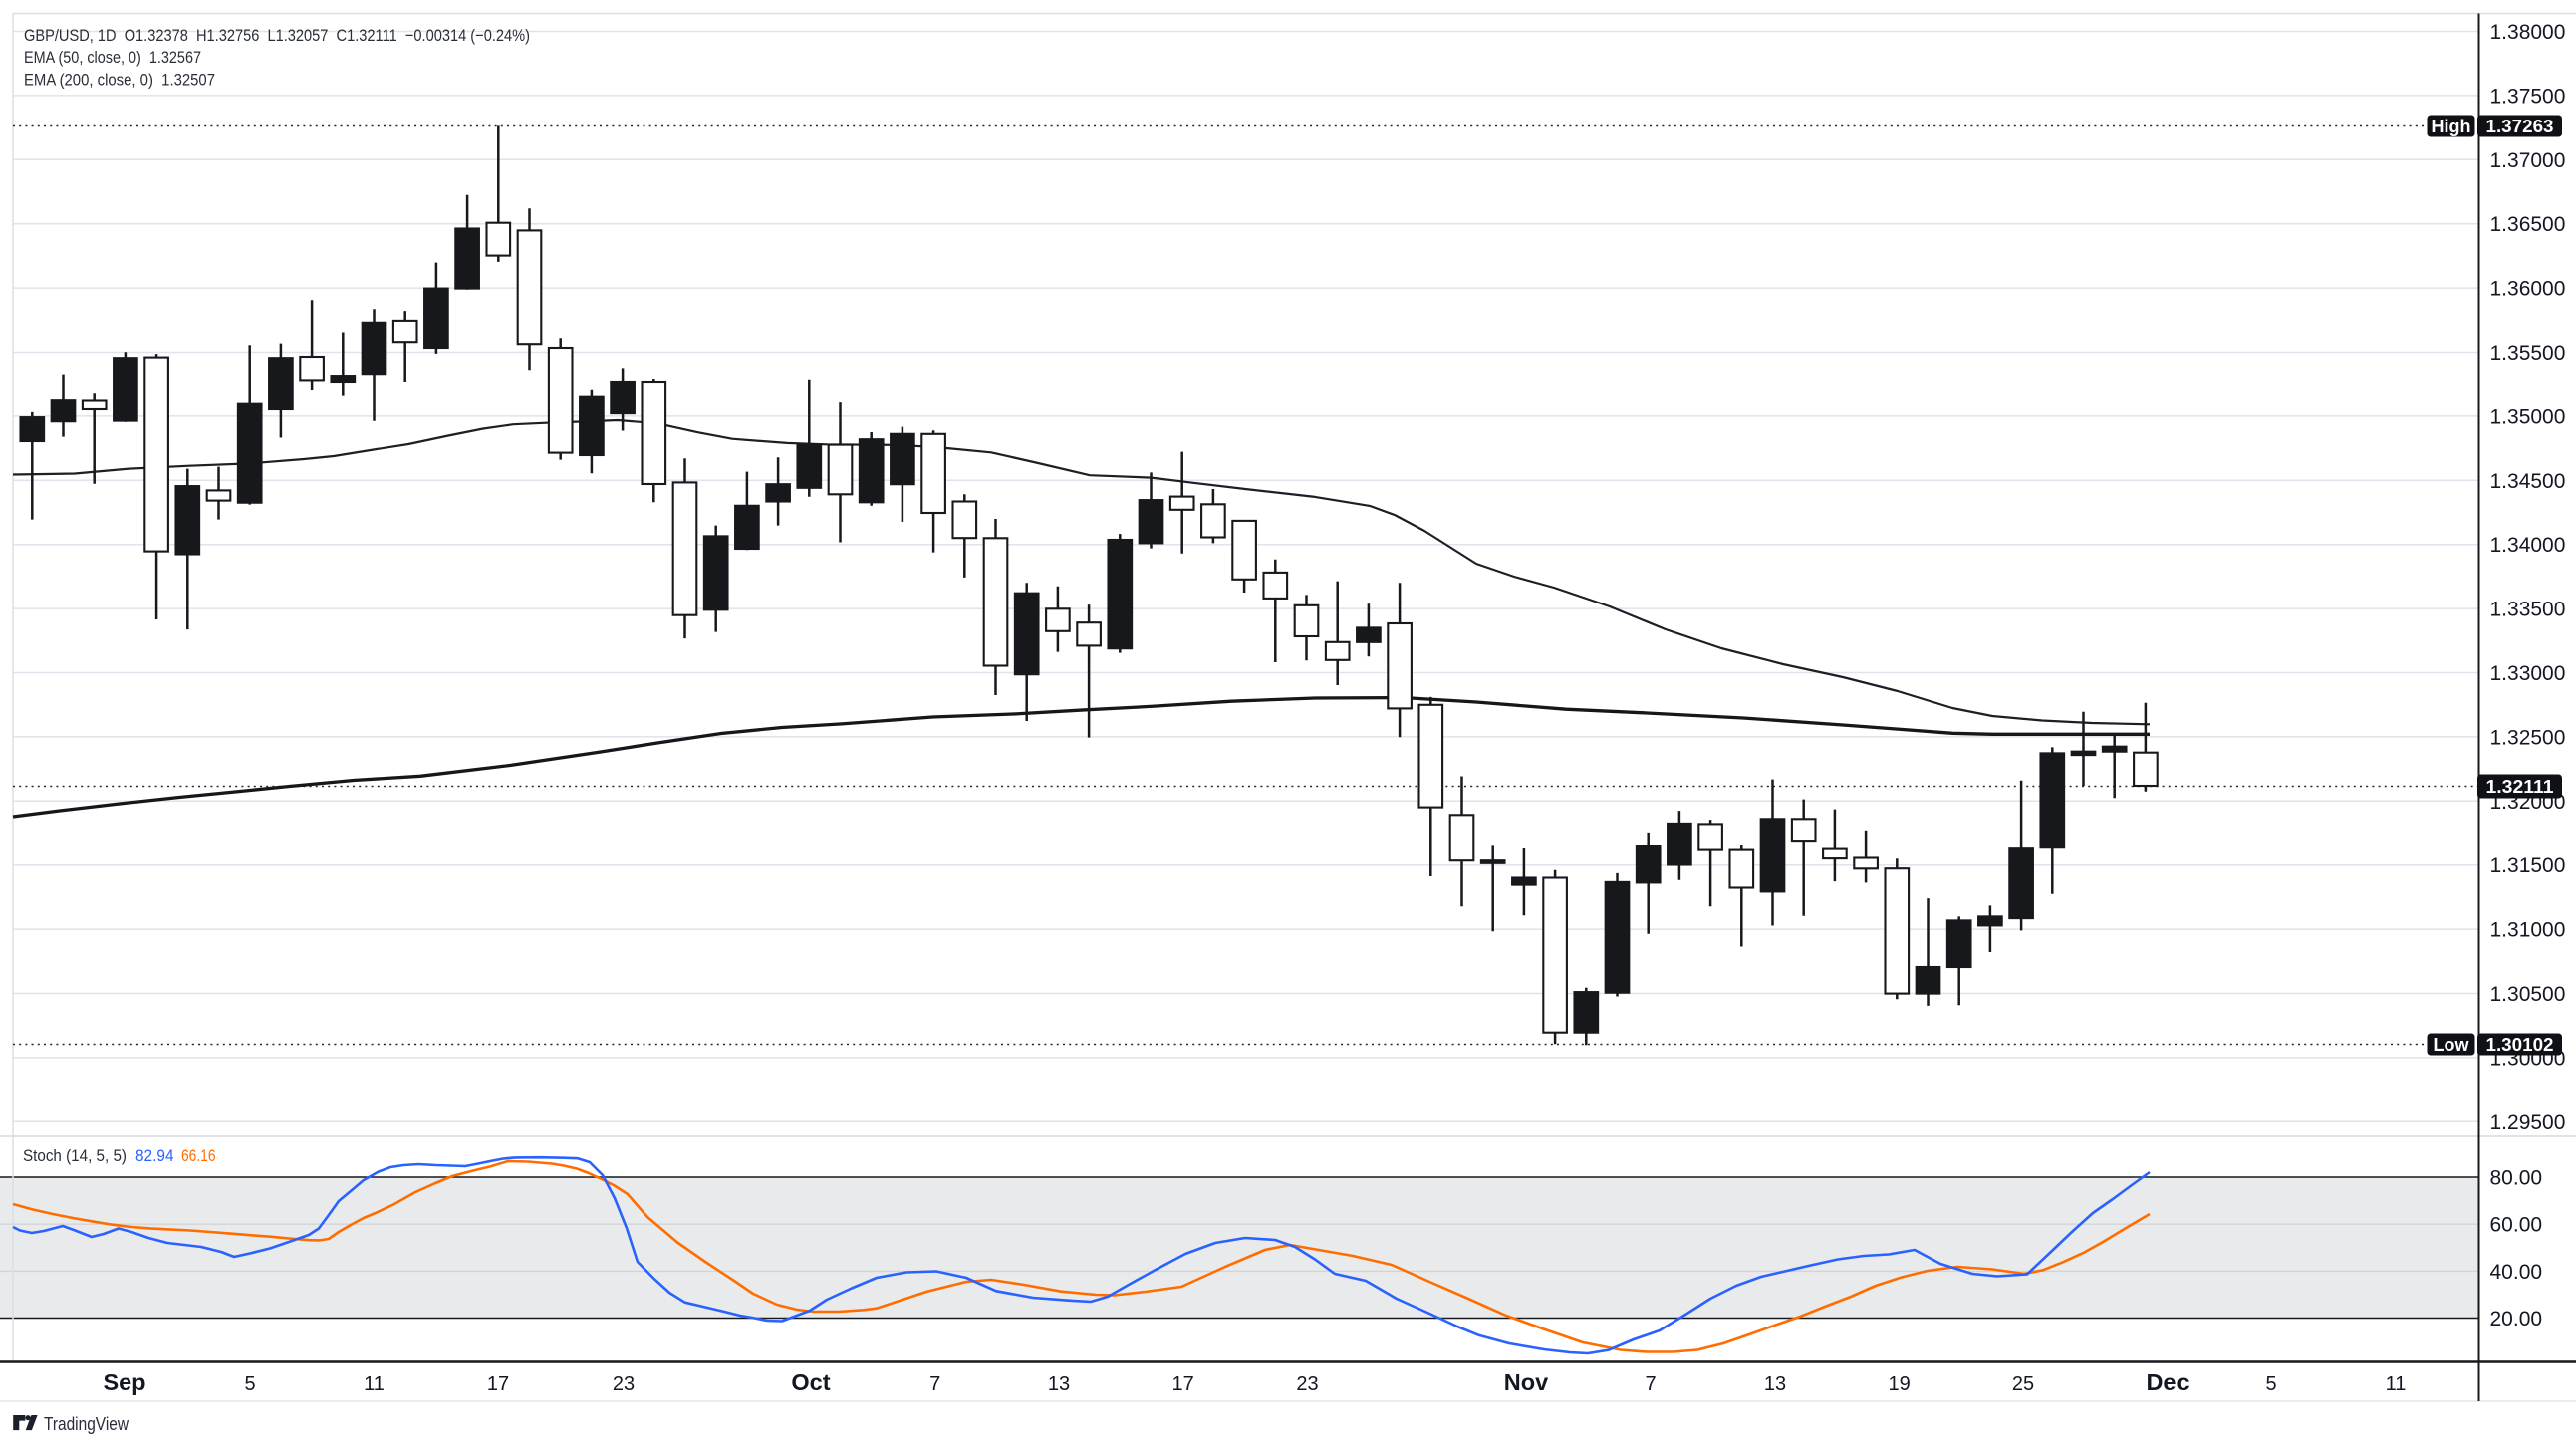 This screenshot has height=1448, width=2576. Describe the element at coordinates (2528, 96) in the screenshot. I see `svg-text: 1.37500` at that location.